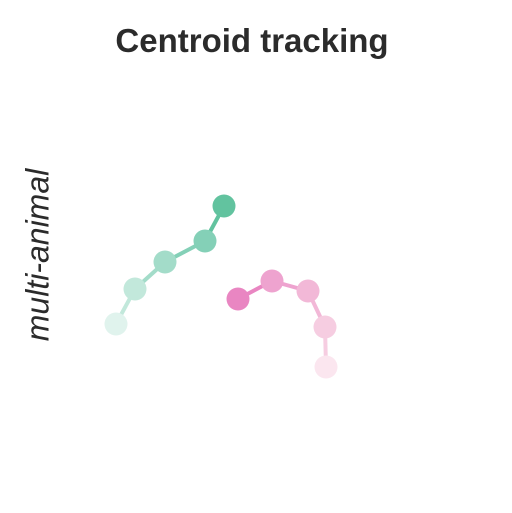  What do you see at coordinates (282, 324) in the screenshot?
I see `track-pink` at bounding box center [282, 324].